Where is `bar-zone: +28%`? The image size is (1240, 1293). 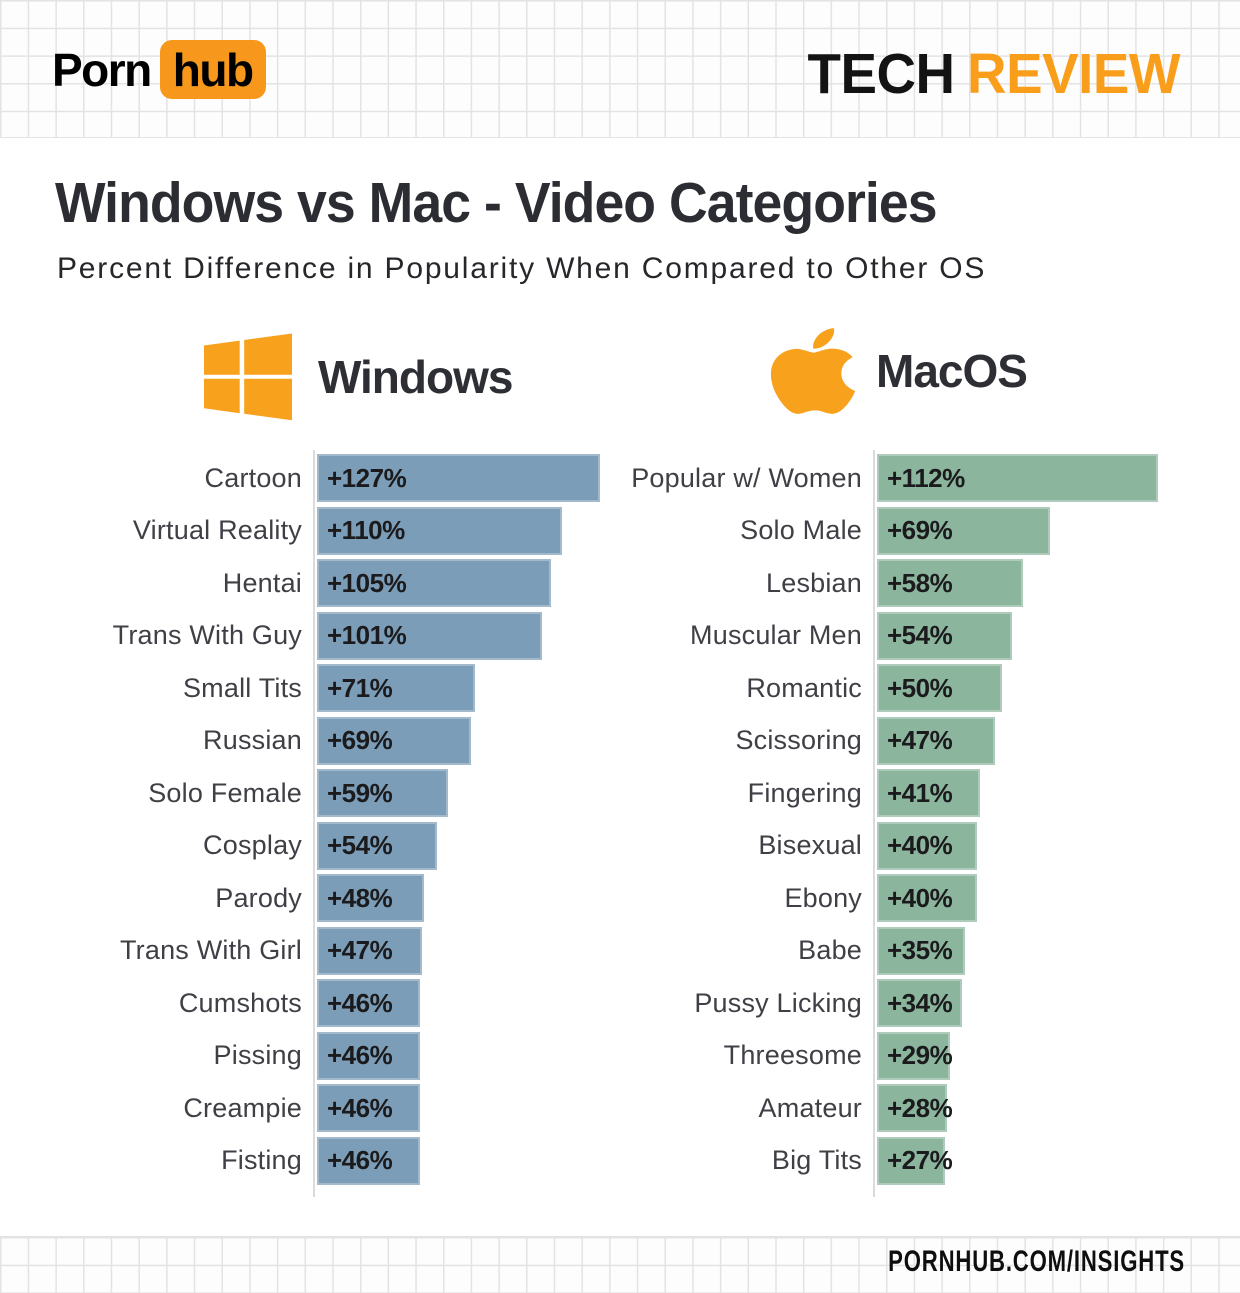
bar-zone: +28% is located at coordinates (915, 1108).